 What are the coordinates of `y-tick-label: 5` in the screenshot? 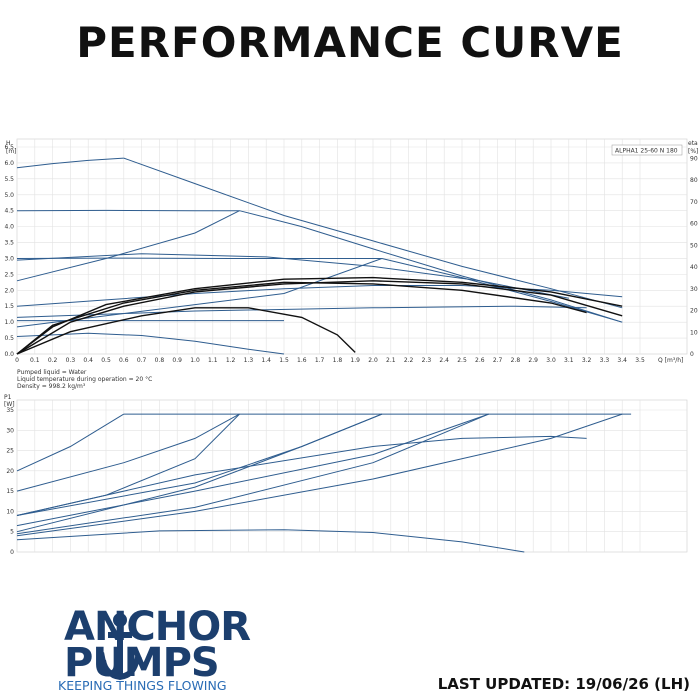 It's located at (12, 532).